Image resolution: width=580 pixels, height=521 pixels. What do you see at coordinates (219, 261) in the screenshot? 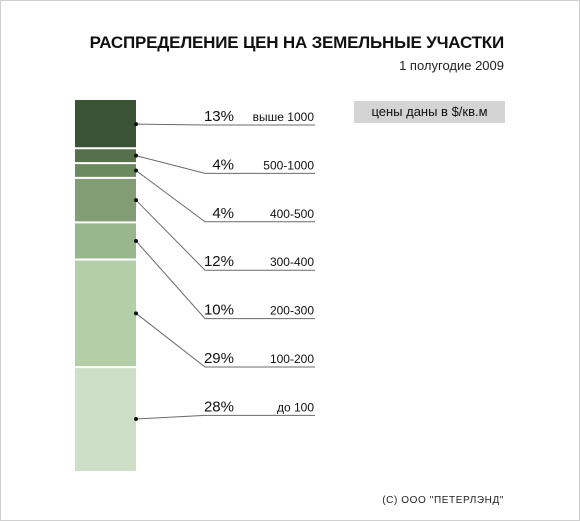
I see `percent-label: 12%` at bounding box center [219, 261].